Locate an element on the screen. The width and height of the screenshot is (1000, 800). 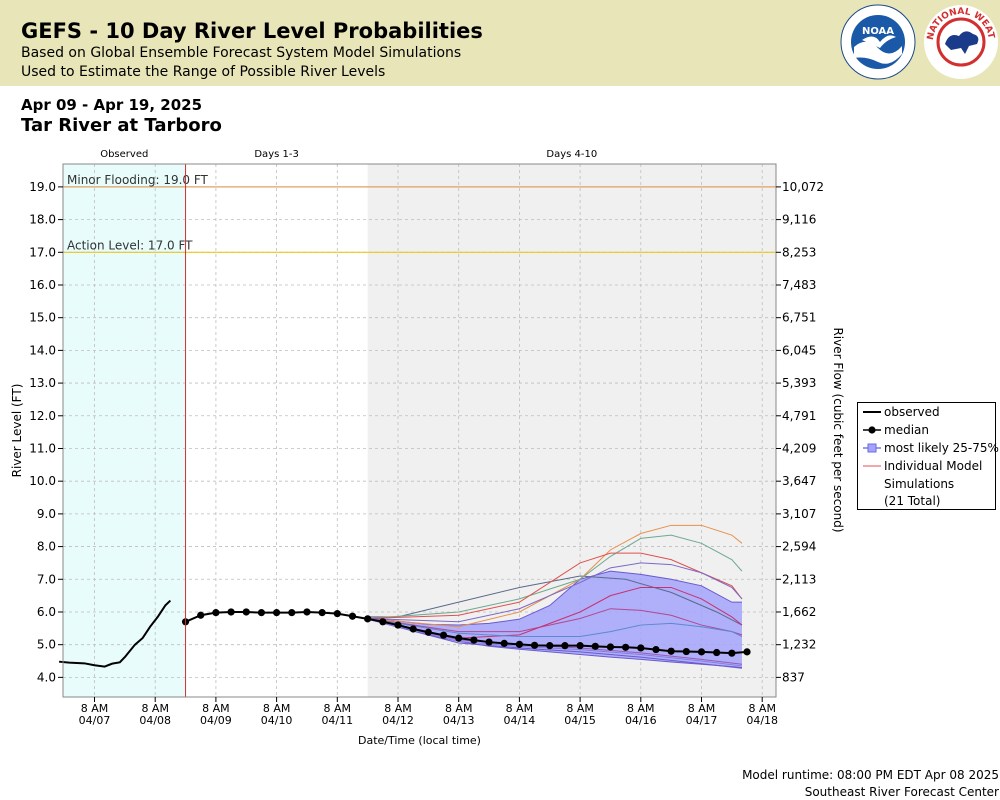
x-tick-date-label: 04/07 is located at coordinates (95, 720).